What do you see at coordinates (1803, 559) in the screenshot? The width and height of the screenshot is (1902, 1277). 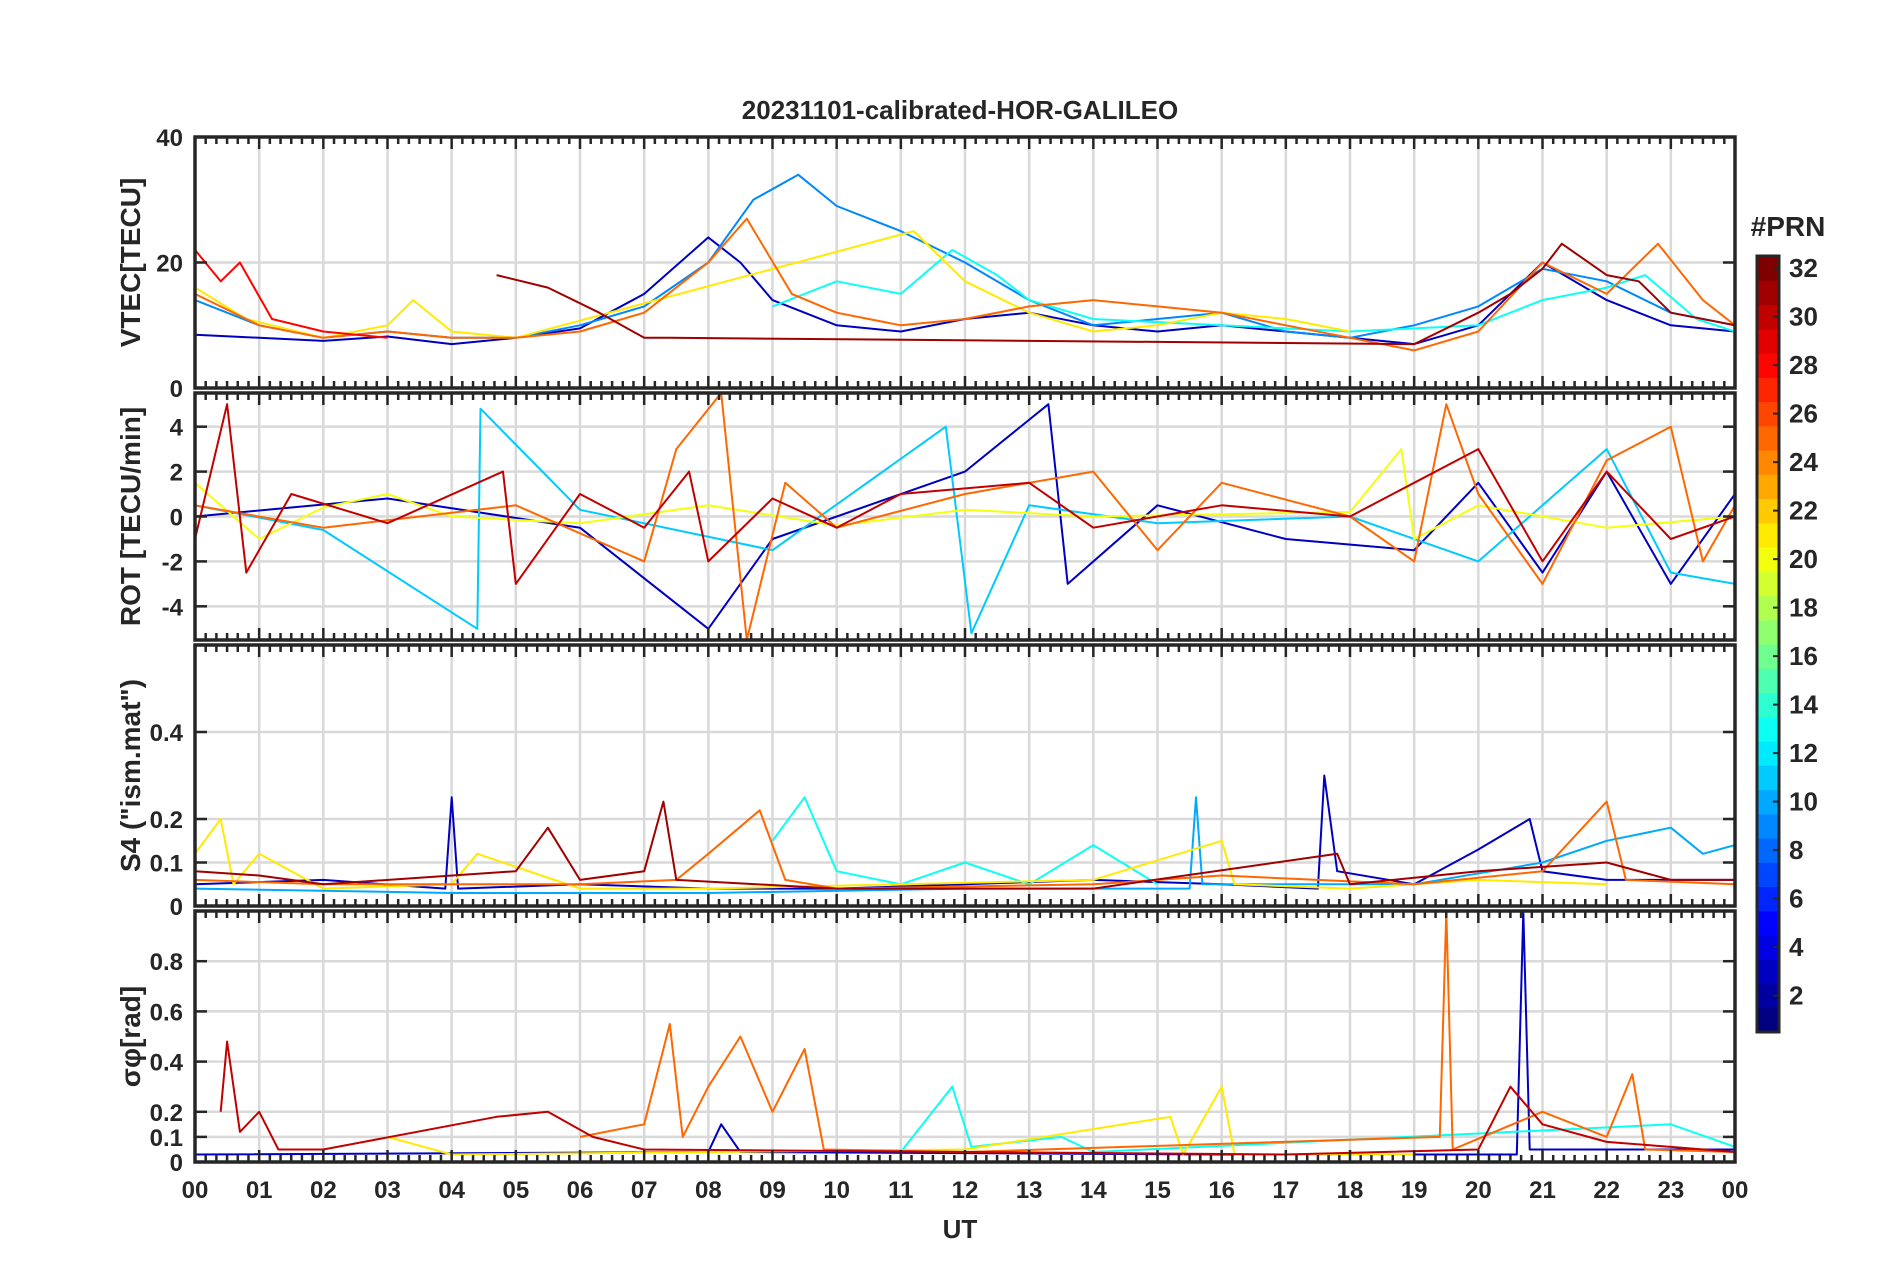 I see `colorbar-tick-label: 20` at bounding box center [1803, 559].